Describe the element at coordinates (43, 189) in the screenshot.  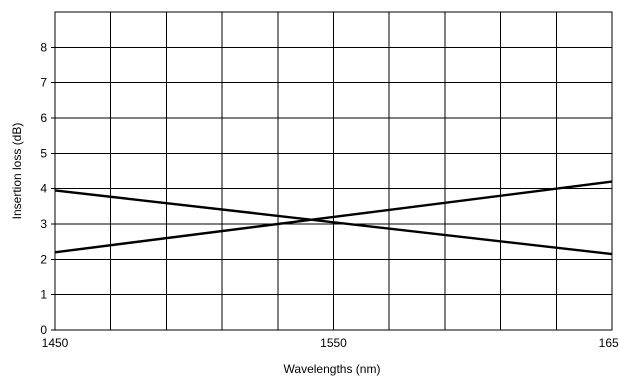
I see `y-tick-label: 4` at that location.